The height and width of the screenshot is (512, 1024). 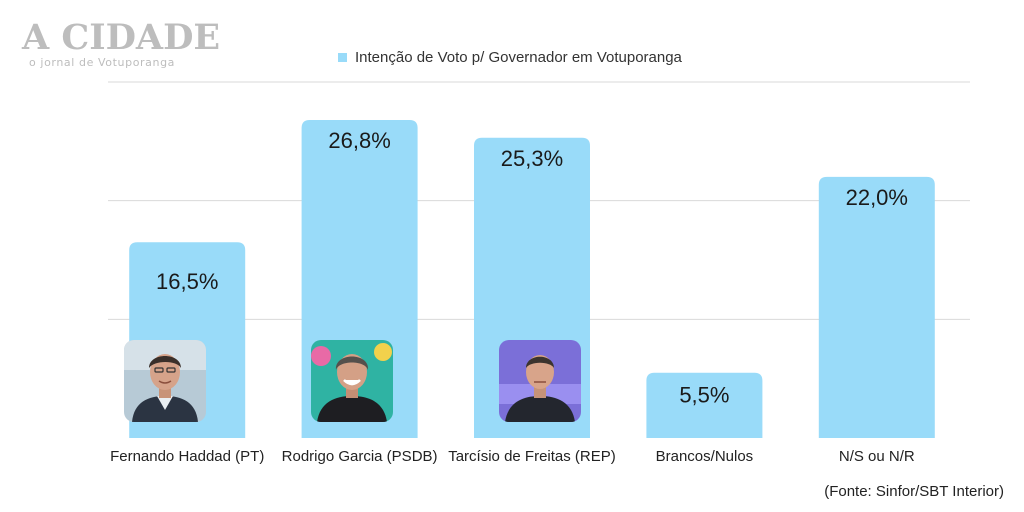 I want to click on tarcisio-photo, so click(x=540, y=381).